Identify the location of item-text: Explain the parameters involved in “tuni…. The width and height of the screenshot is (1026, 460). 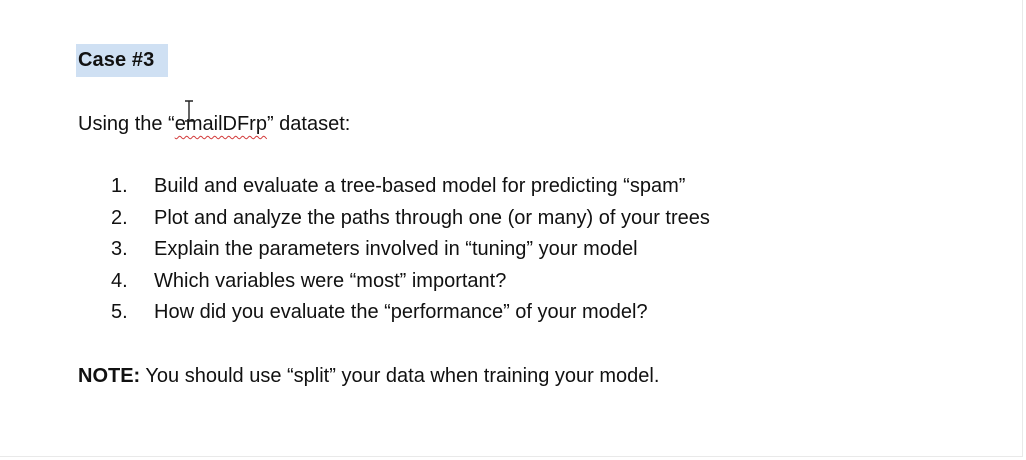
(396, 249).